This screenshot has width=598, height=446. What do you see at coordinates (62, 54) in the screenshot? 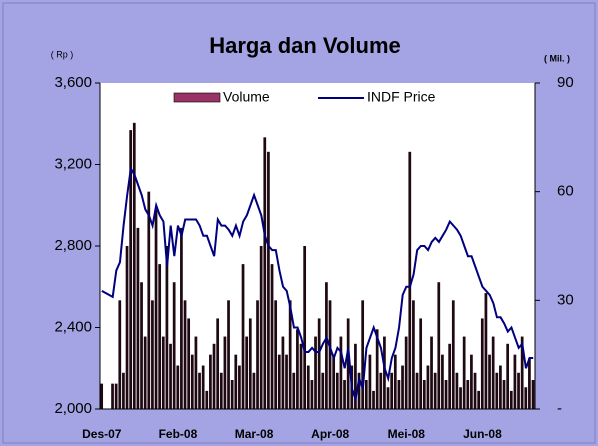
I see `y-axis-label: ( Rp )` at bounding box center [62, 54].